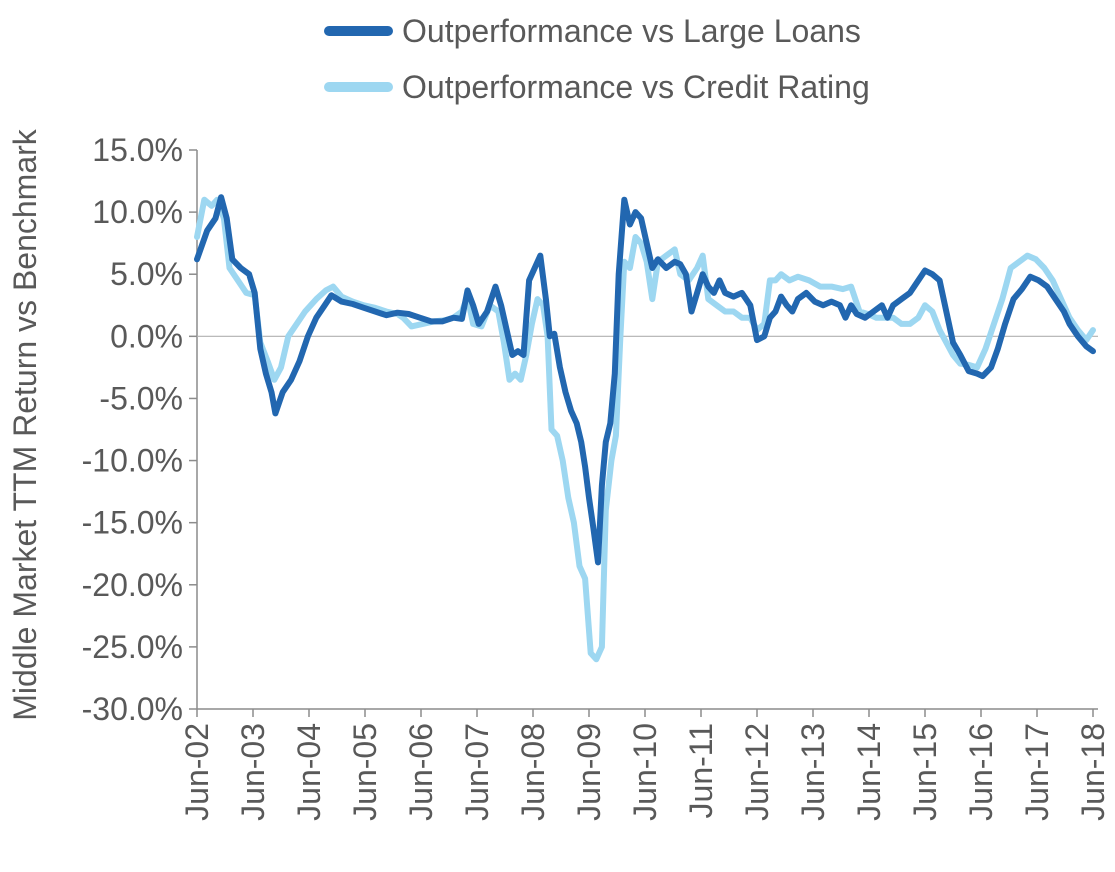 The height and width of the screenshot is (872, 1115). What do you see at coordinates (421, 772) in the screenshot?
I see `x-tick-label: Jun-06` at bounding box center [421, 772].